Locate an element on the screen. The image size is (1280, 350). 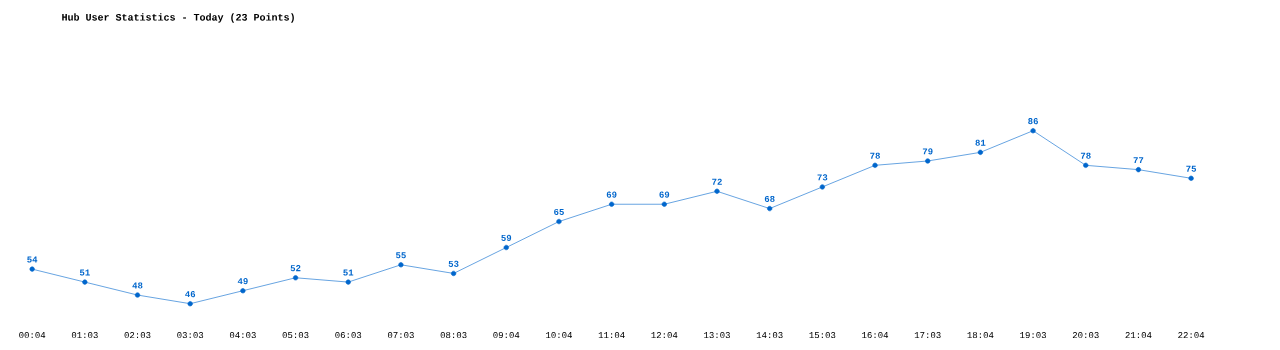
x-tick-label: 13:03 is located at coordinates (717, 335).